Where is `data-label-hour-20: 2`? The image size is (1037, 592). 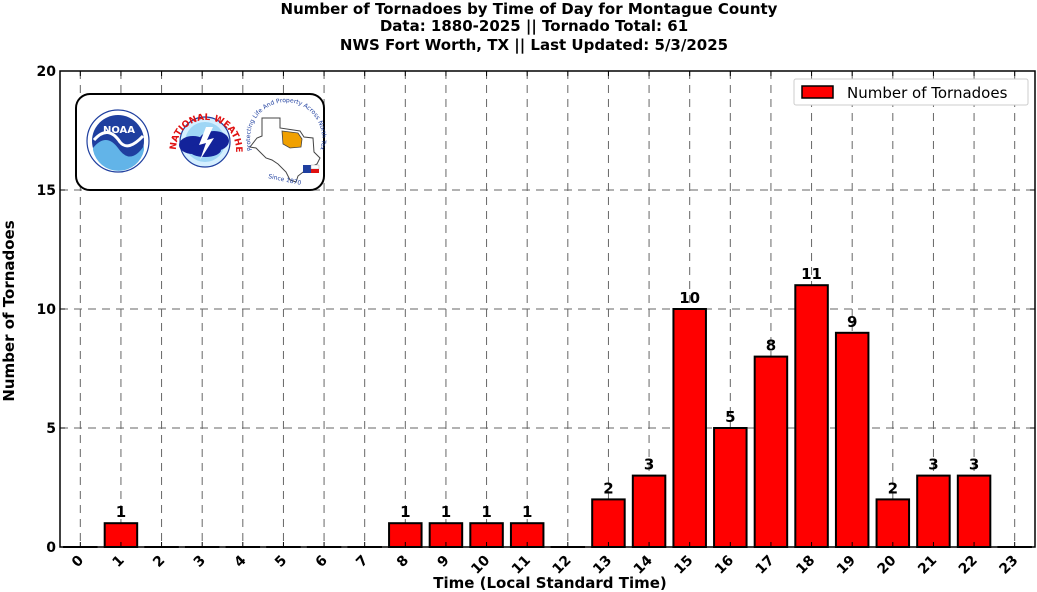 data-label-hour-20: 2 is located at coordinates (893, 488).